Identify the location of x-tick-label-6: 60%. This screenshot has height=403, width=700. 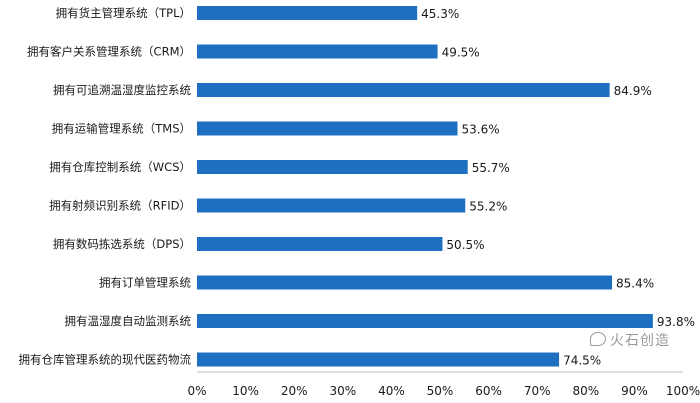
(488, 391).